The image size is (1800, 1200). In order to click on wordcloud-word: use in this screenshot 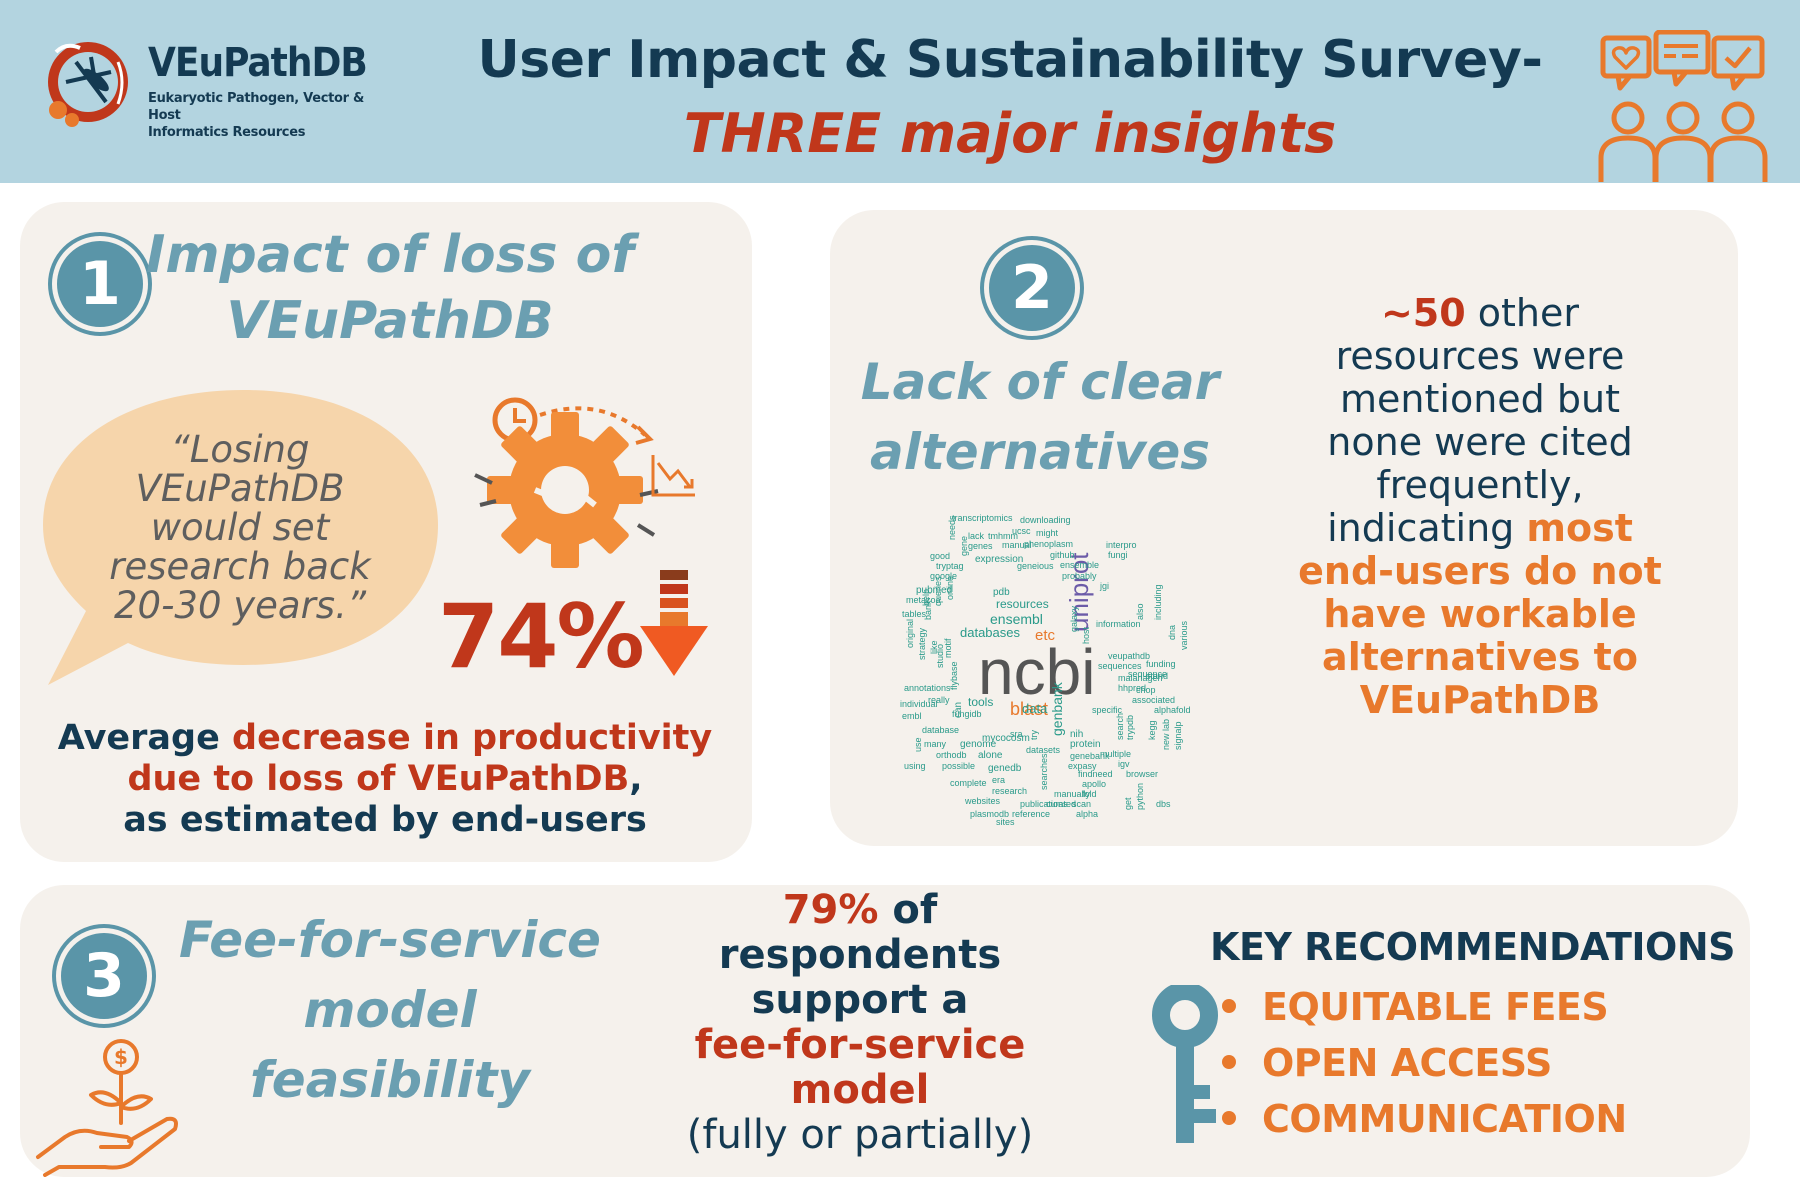, I will do `click(918, 744)`.